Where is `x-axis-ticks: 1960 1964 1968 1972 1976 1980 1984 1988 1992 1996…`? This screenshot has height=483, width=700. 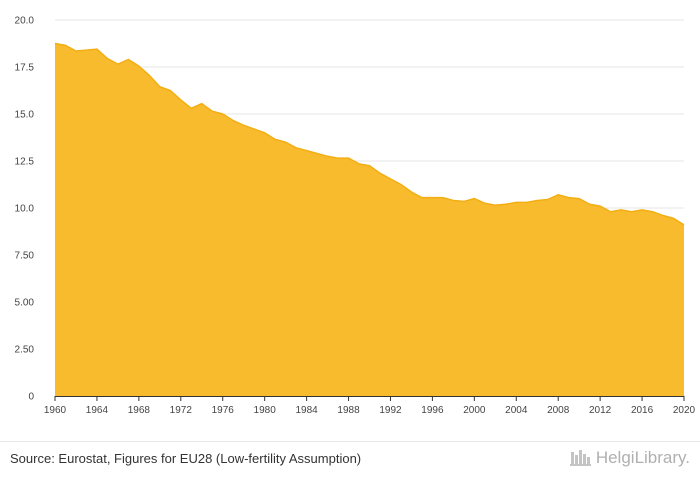 x-axis-ticks: 1960 1964 1968 1972 1976 1980 1984 1988 1992 1996… is located at coordinates (370, 406).